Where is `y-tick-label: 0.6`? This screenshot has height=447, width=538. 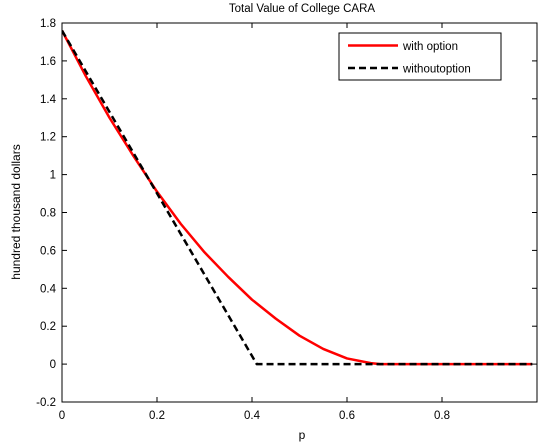 y-tick-label: 0.6 is located at coordinates (48, 251).